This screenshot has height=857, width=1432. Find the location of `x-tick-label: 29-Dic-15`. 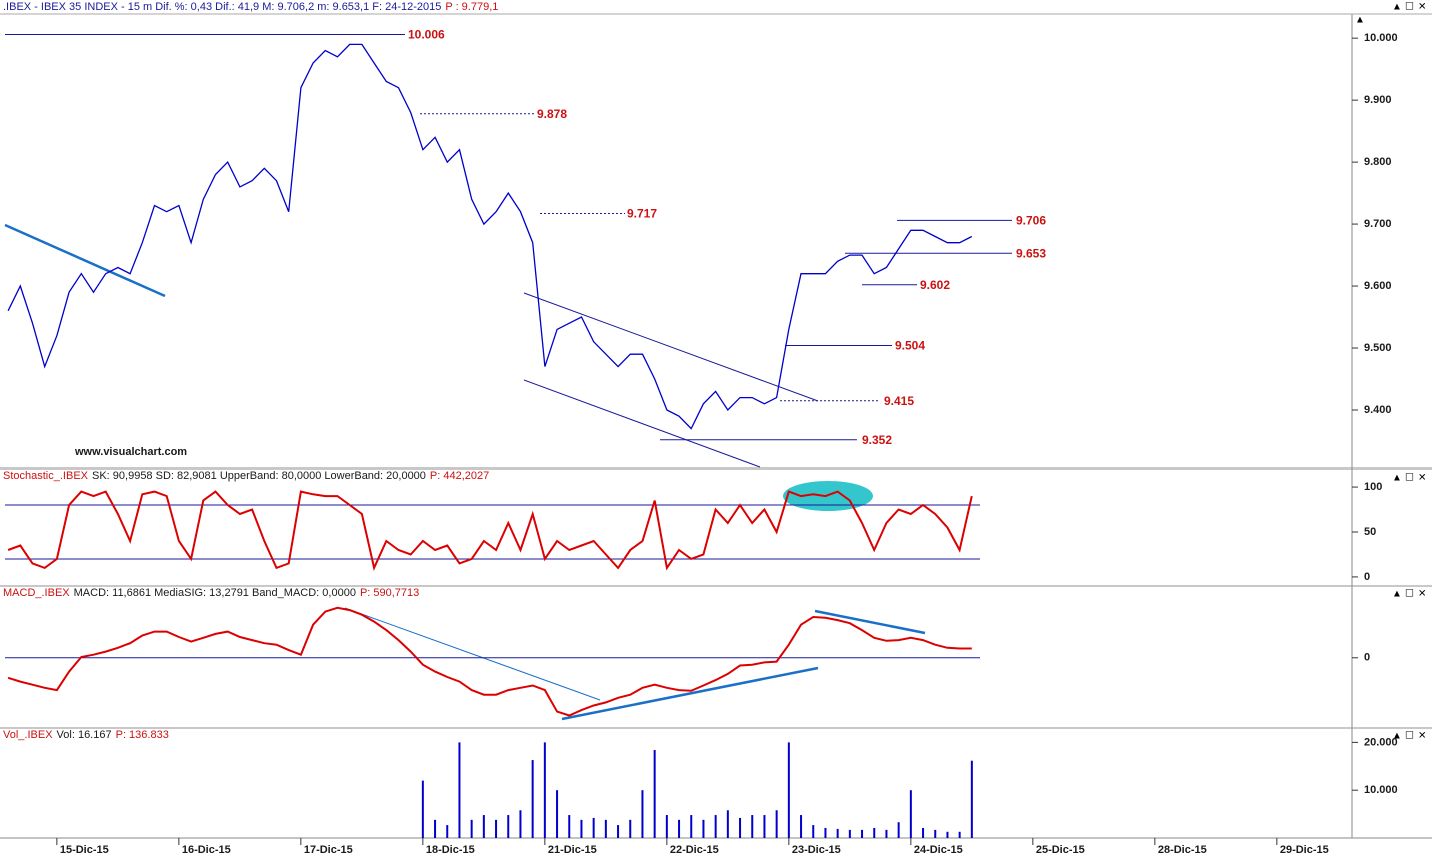

x-tick-label: 29-Dic-15 is located at coordinates (1304, 850).